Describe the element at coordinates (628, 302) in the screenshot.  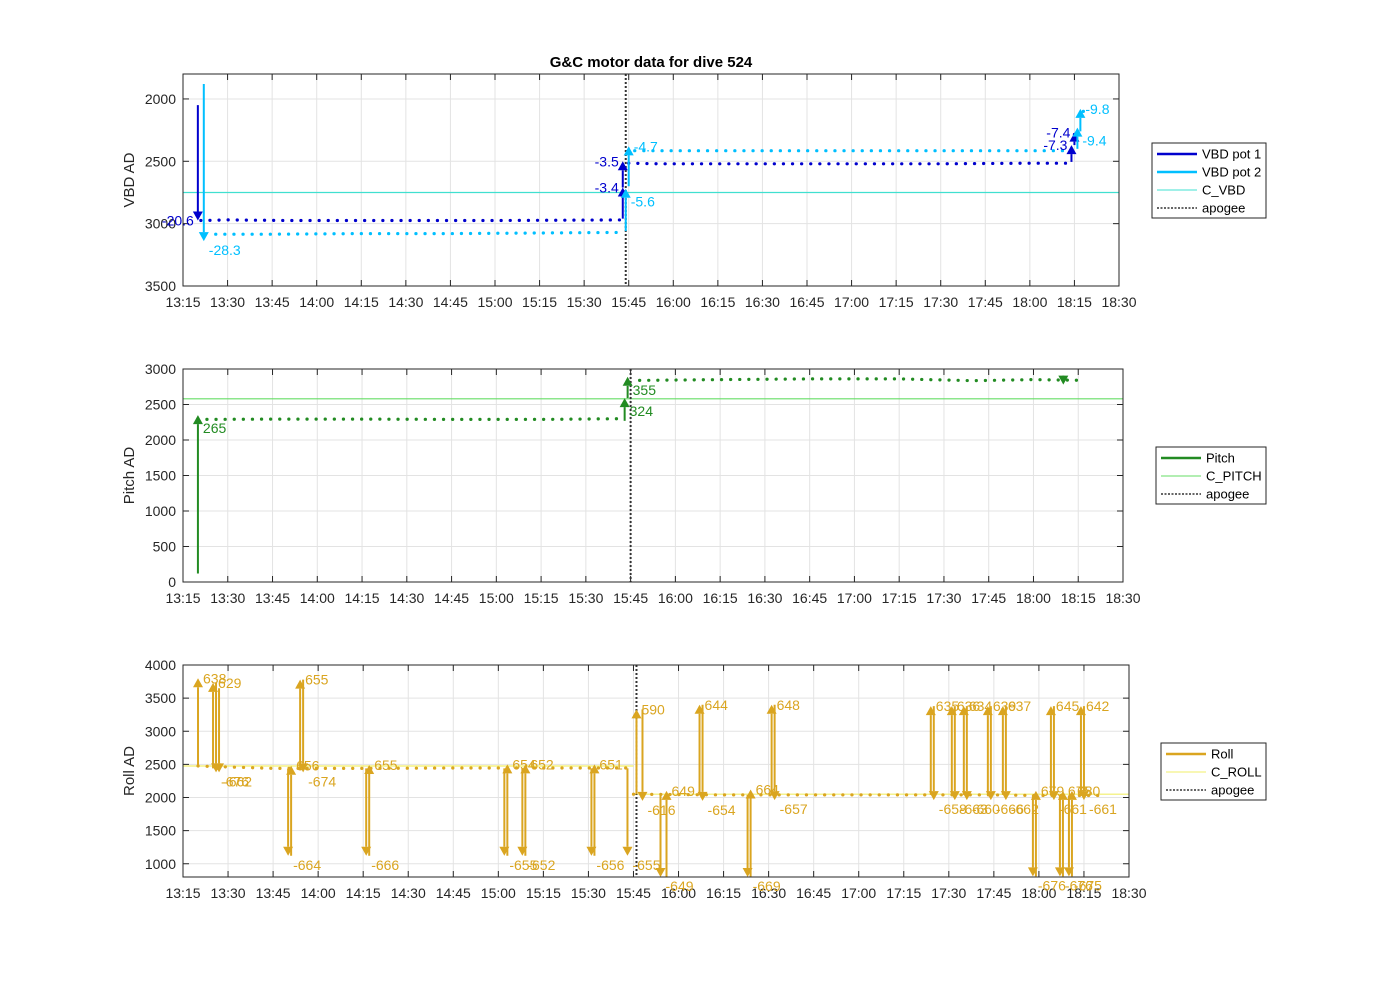
I see `x-tick-label: 15:45` at that location.